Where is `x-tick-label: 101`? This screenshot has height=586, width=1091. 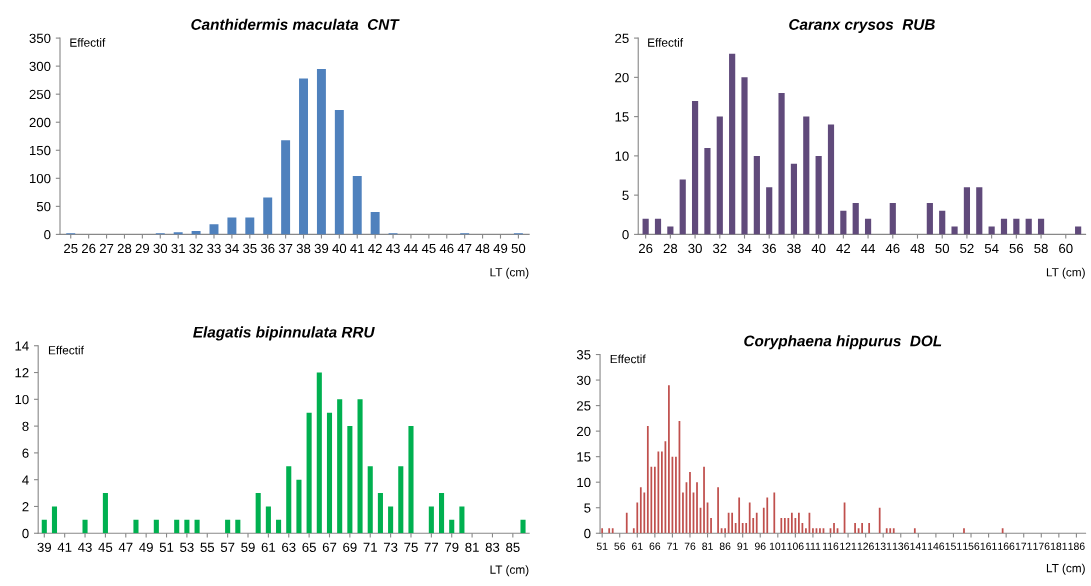
x-tick-label: 101 is located at coordinates (777, 546).